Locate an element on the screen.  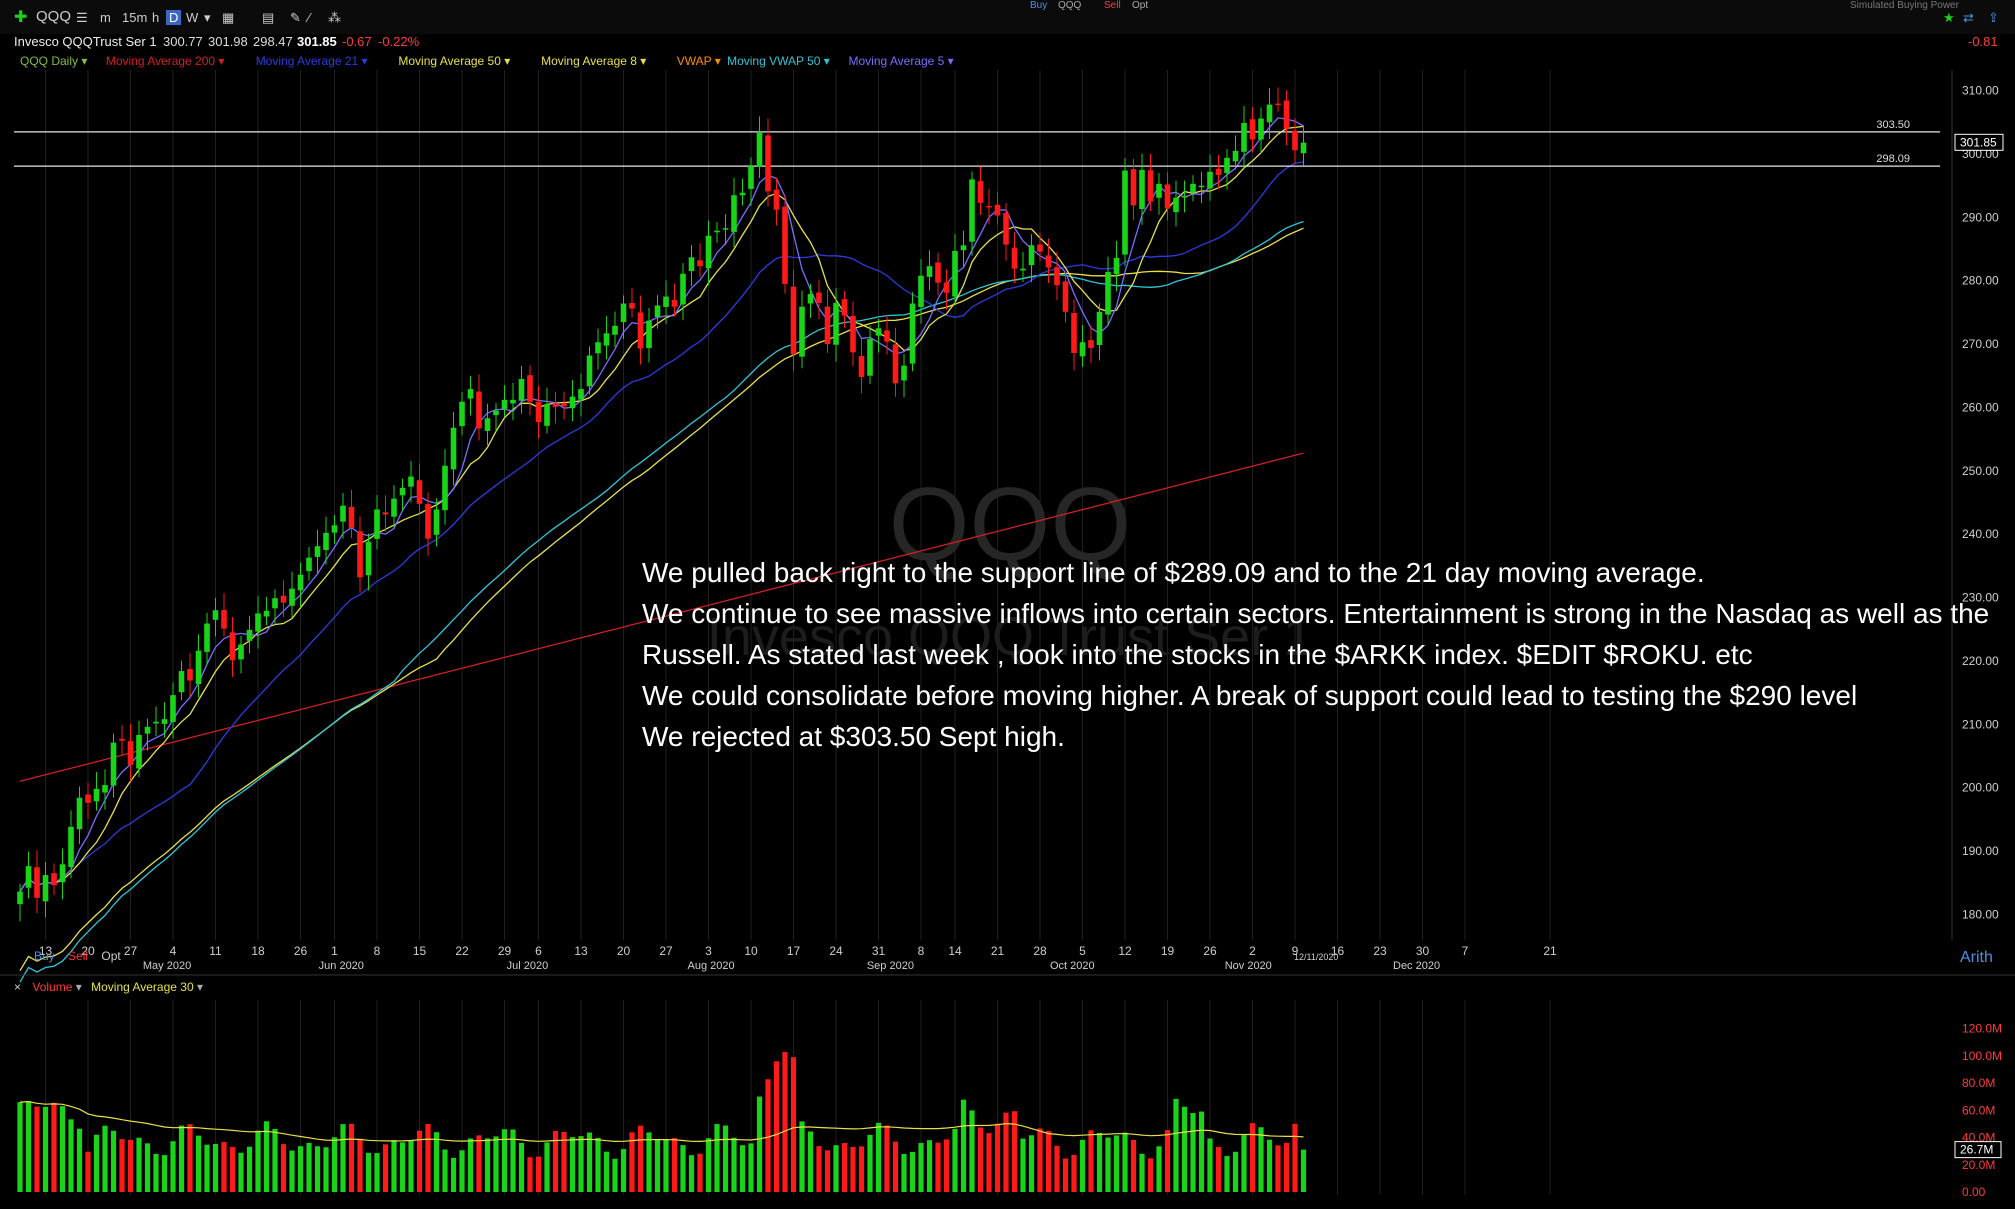
date-tick: 6 is located at coordinates (538, 951).